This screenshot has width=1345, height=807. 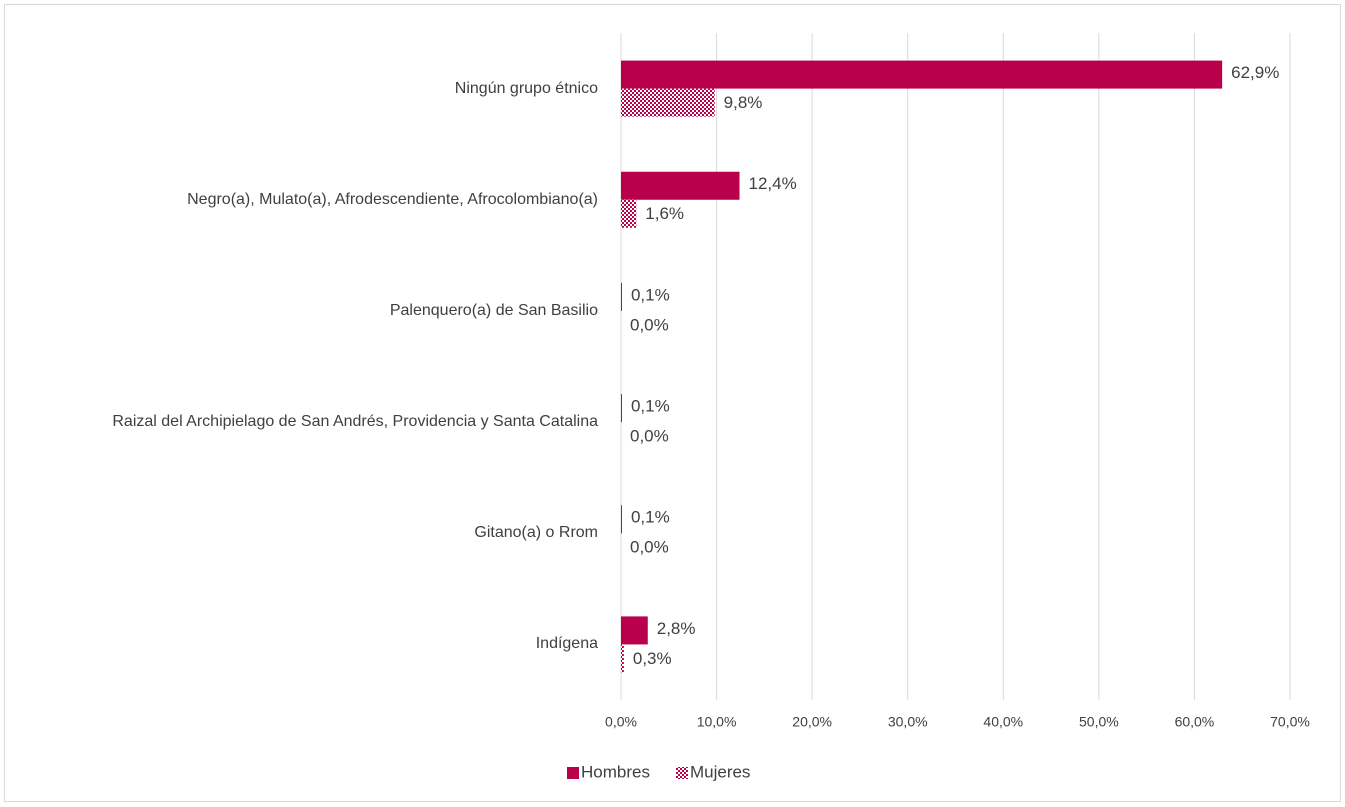 I want to click on x-tick-label: 0,0%, so click(x=621, y=722).